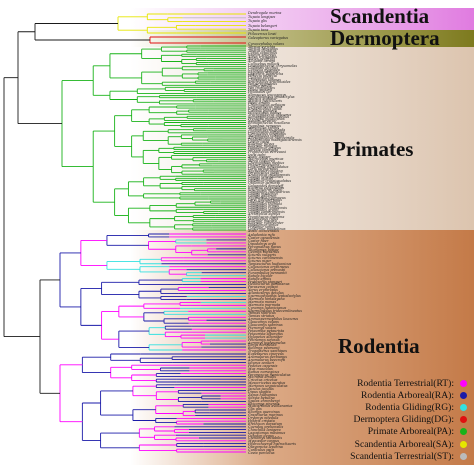 Image resolution: width=474 pixels, height=465 pixels. I want to click on taxon-label: Cricetus cricetus, so click(263, 380).